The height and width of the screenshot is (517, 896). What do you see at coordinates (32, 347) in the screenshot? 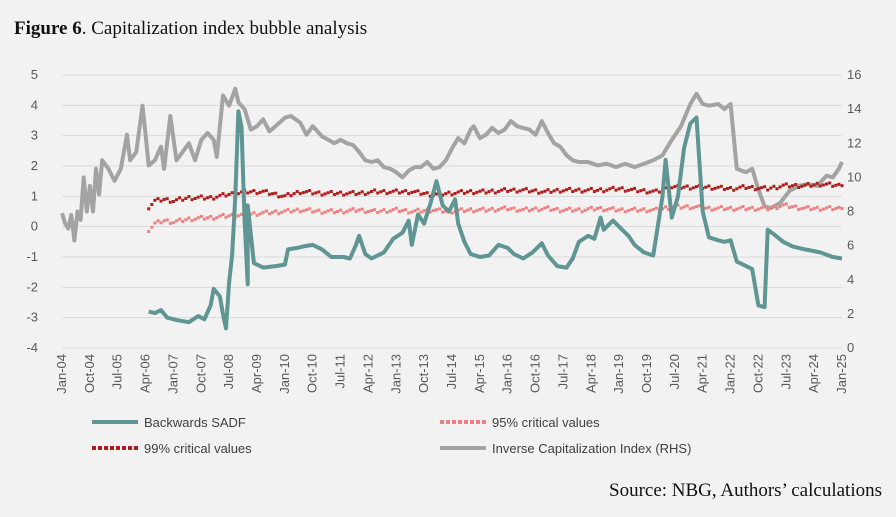
I see `y-tick-label: -4` at bounding box center [32, 347].